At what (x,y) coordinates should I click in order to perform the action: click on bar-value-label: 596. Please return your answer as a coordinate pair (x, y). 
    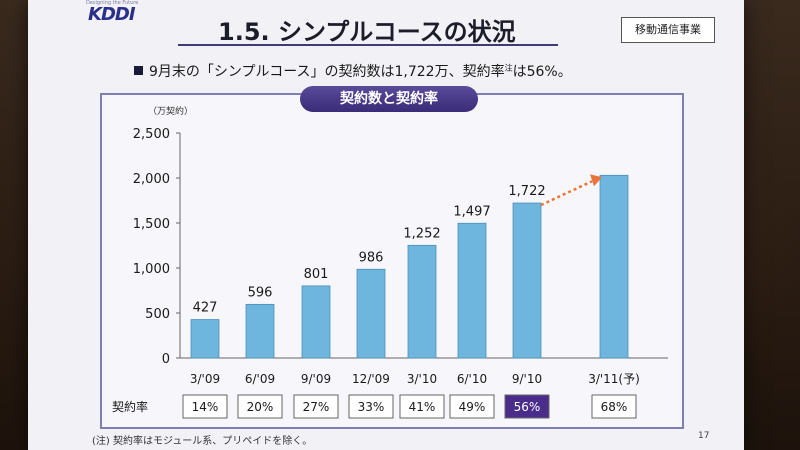
    Looking at the image, I should click on (260, 292).